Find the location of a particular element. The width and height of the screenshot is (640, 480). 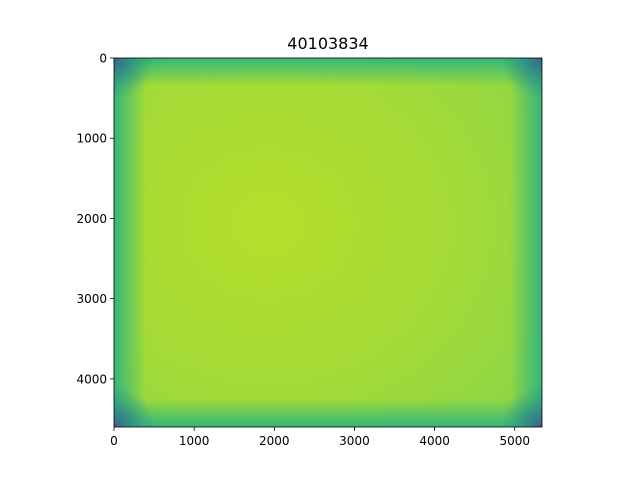

y-tick-label: 3000 is located at coordinates (91, 299).